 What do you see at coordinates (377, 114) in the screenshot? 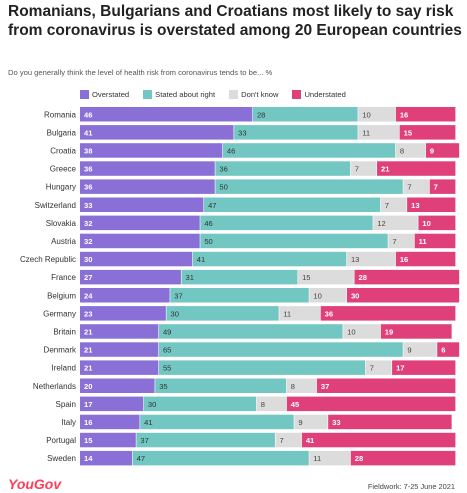
I see `bar-don-t-know-romania` at bounding box center [377, 114].